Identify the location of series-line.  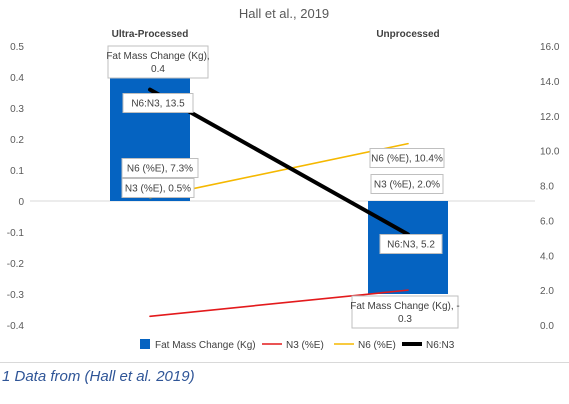
(279, 303).